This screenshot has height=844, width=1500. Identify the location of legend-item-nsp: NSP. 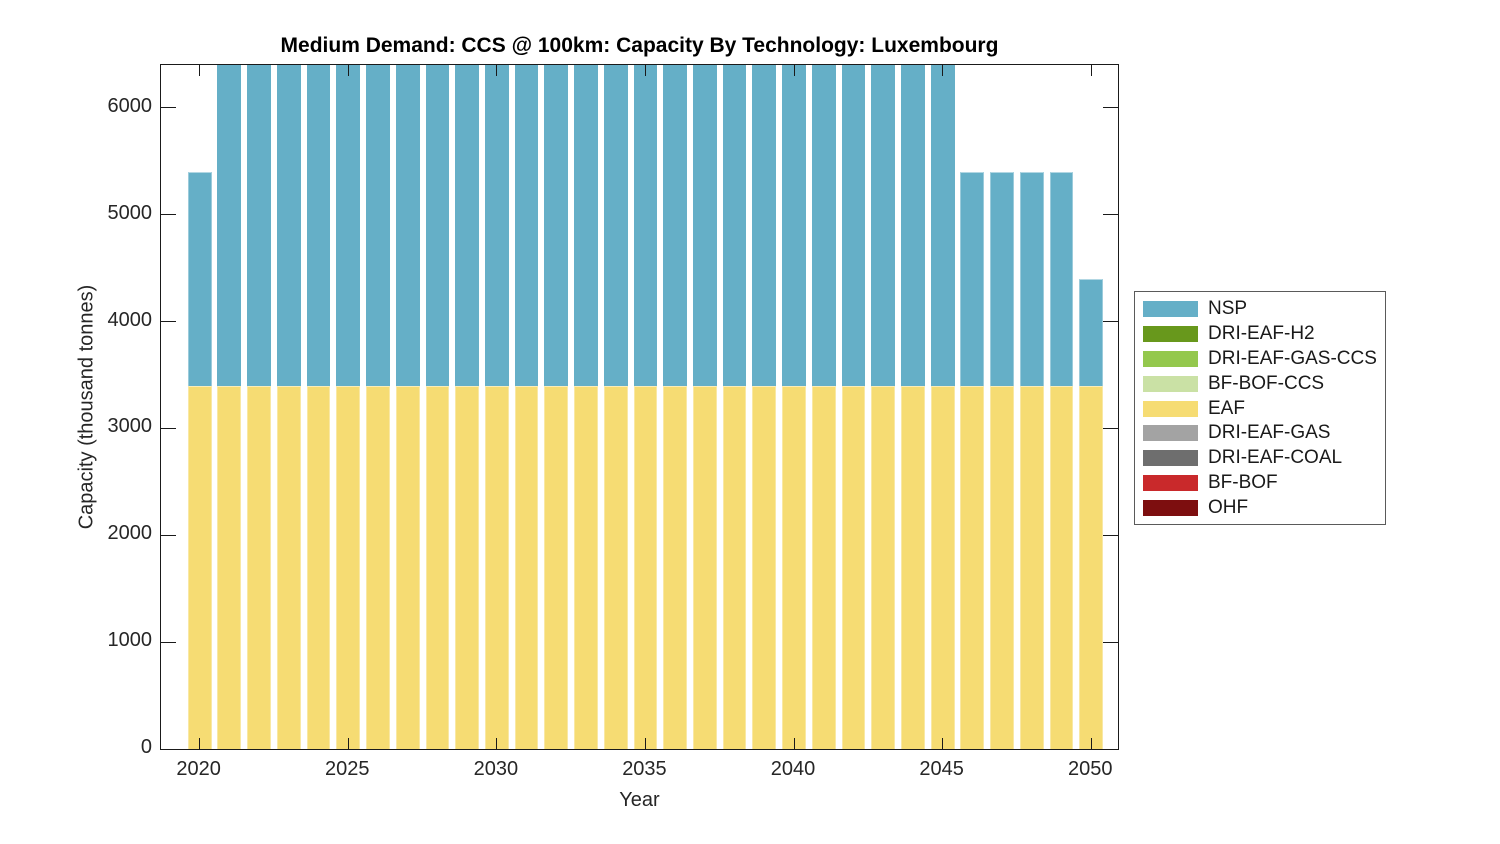
(1260, 309).